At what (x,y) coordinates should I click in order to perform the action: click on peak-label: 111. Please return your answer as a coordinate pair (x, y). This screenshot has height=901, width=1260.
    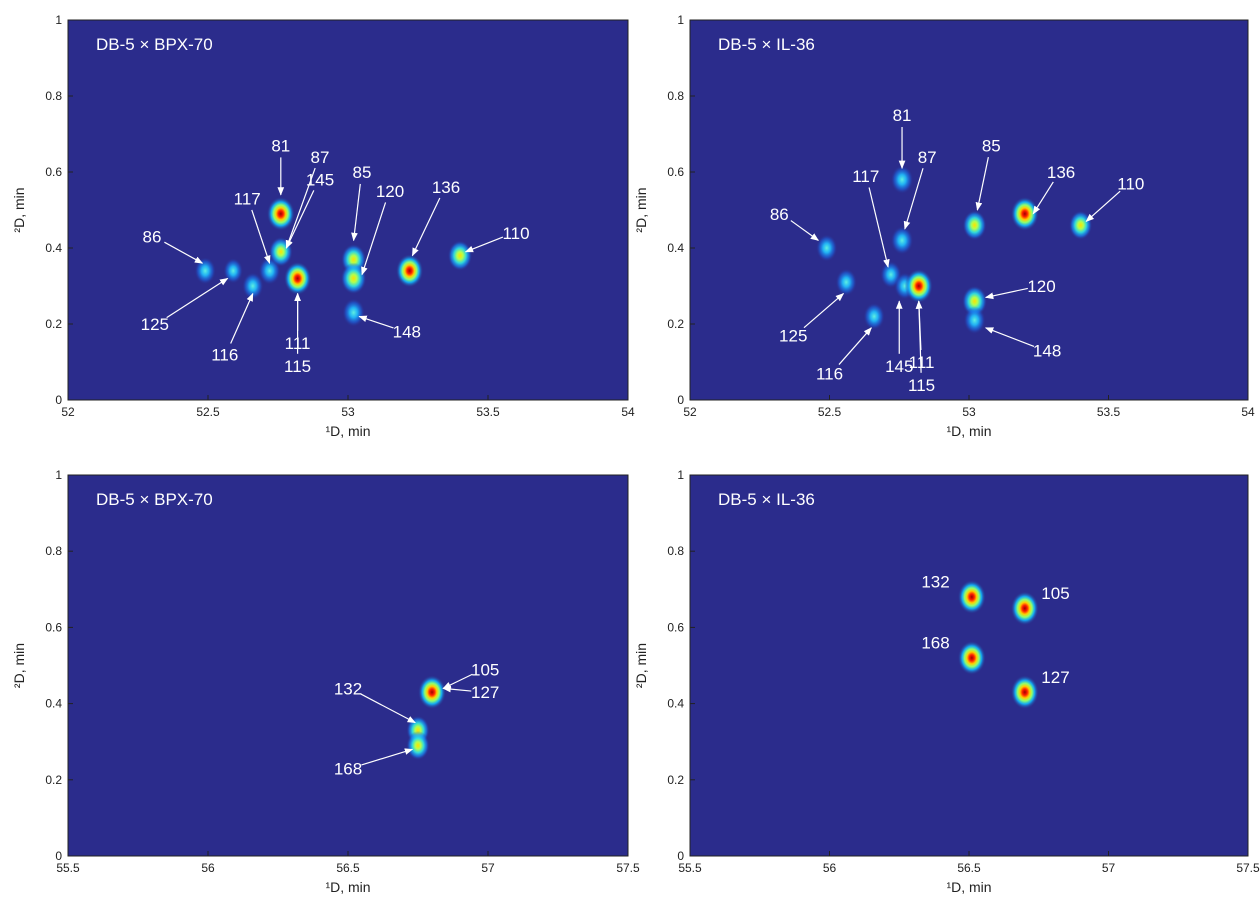
    Looking at the image, I should click on (922, 362).